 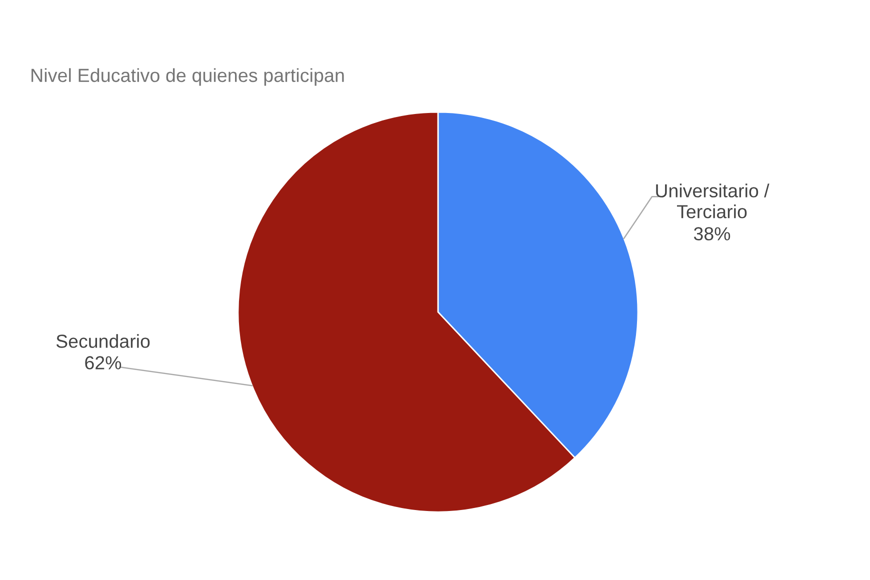 What do you see at coordinates (712, 233) in the screenshot?
I see `data-label: 38%` at bounding box center [712, 233].